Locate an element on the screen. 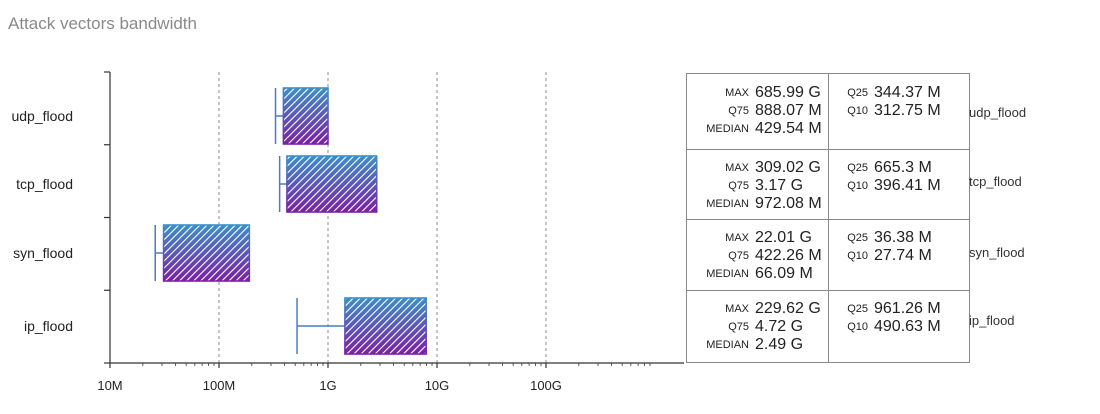 The width and height of the screenshot is (1100, 414). stat-row: Q75 888.07 M is located at coordinates (757, 111).